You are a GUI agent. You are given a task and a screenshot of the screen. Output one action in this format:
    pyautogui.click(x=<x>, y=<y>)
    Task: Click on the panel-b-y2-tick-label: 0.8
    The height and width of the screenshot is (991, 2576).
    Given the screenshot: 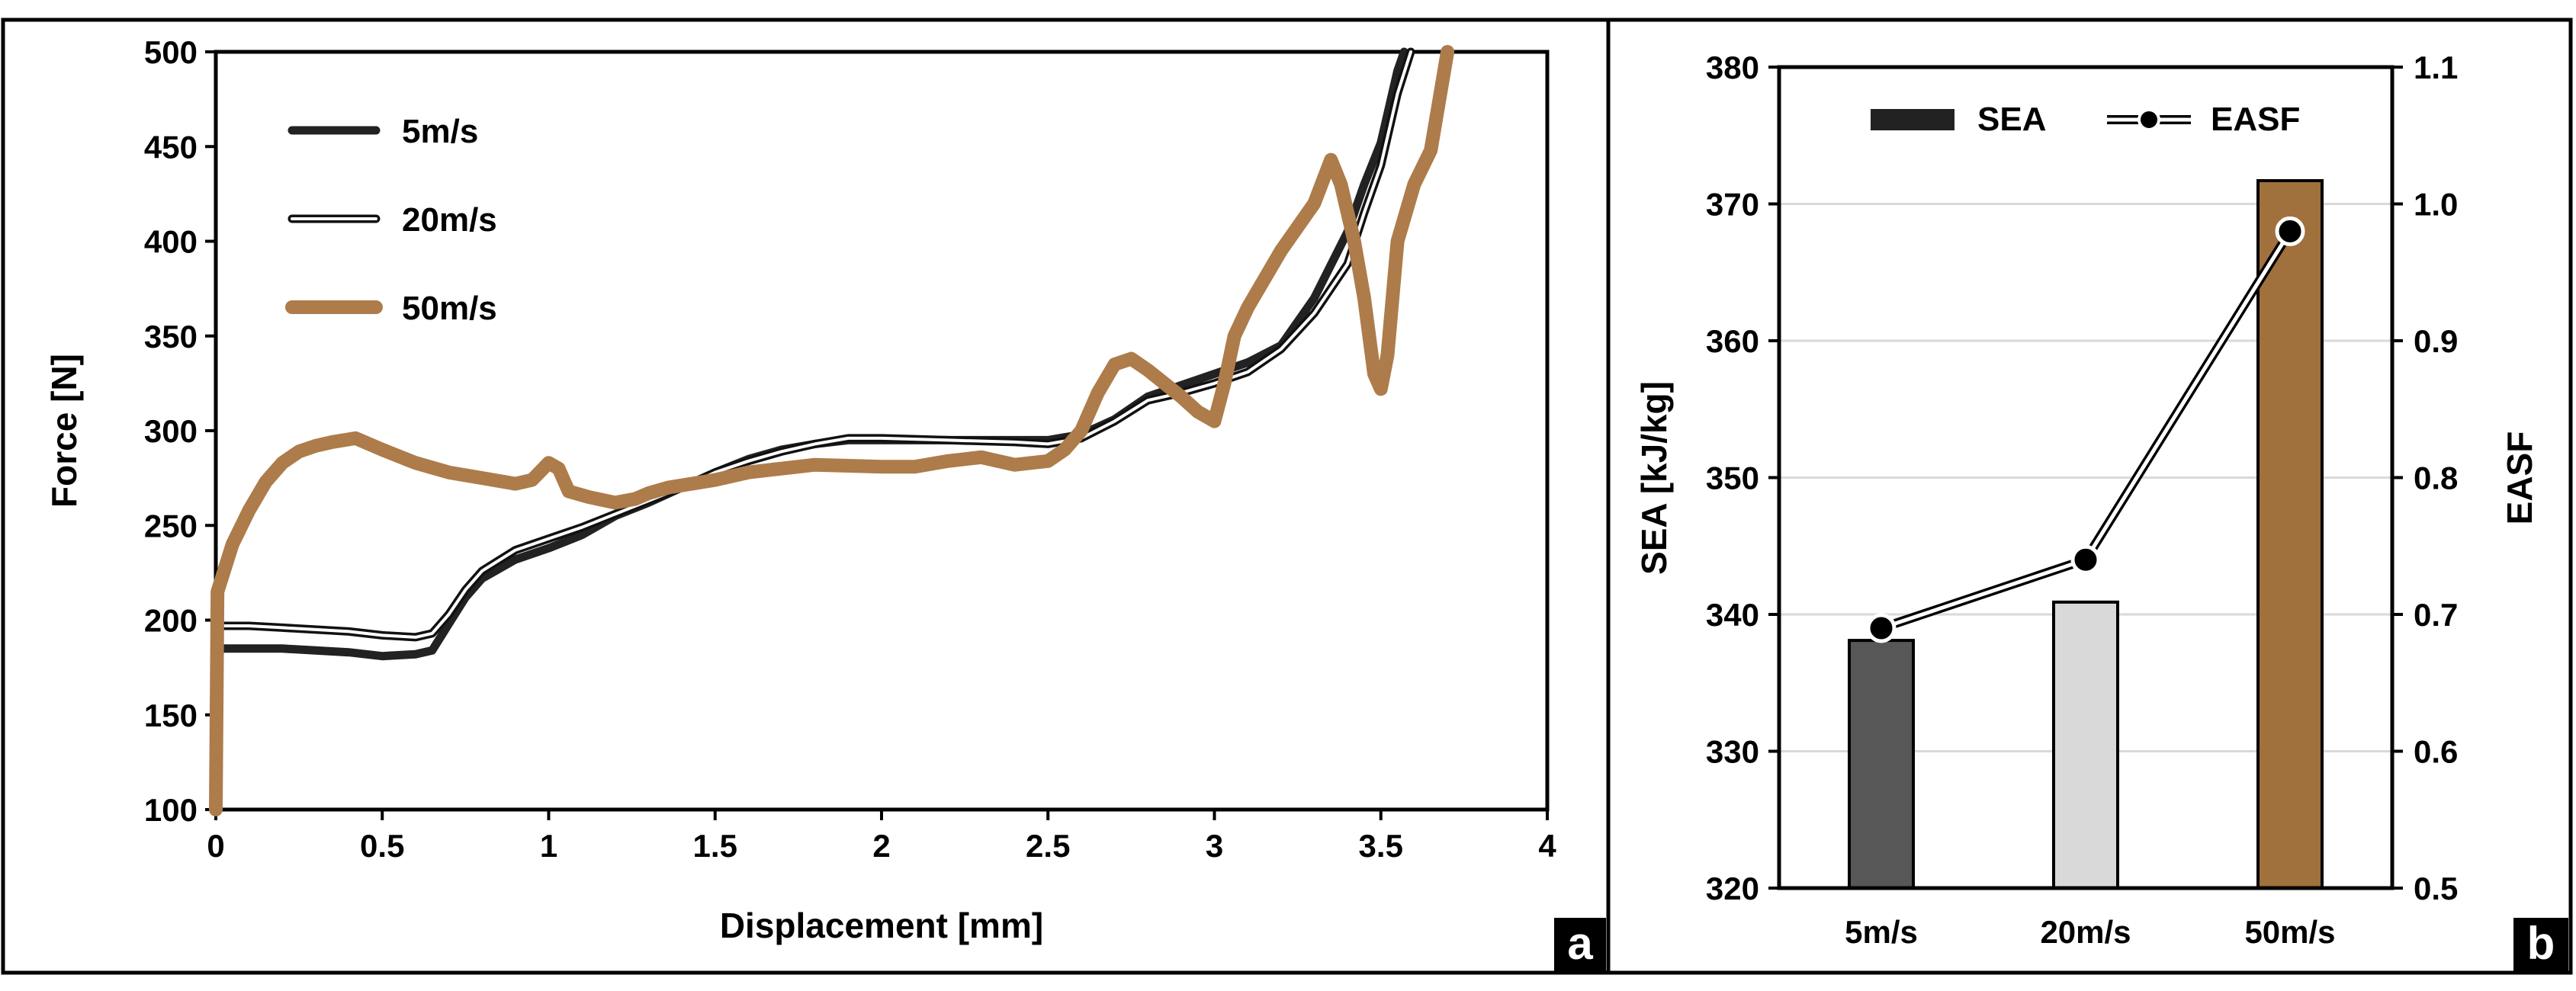 What is the action you would take?
    pyautogui.click(x=2436, y=478)
    